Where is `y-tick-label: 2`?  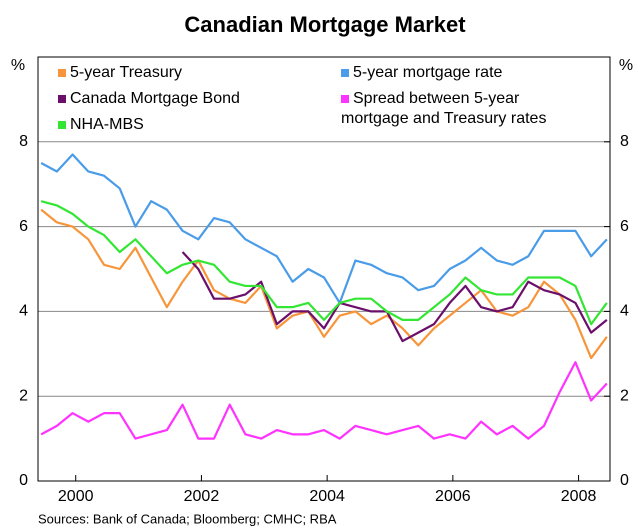 y-tick-label: 2 is located at coordinates (23, 395).